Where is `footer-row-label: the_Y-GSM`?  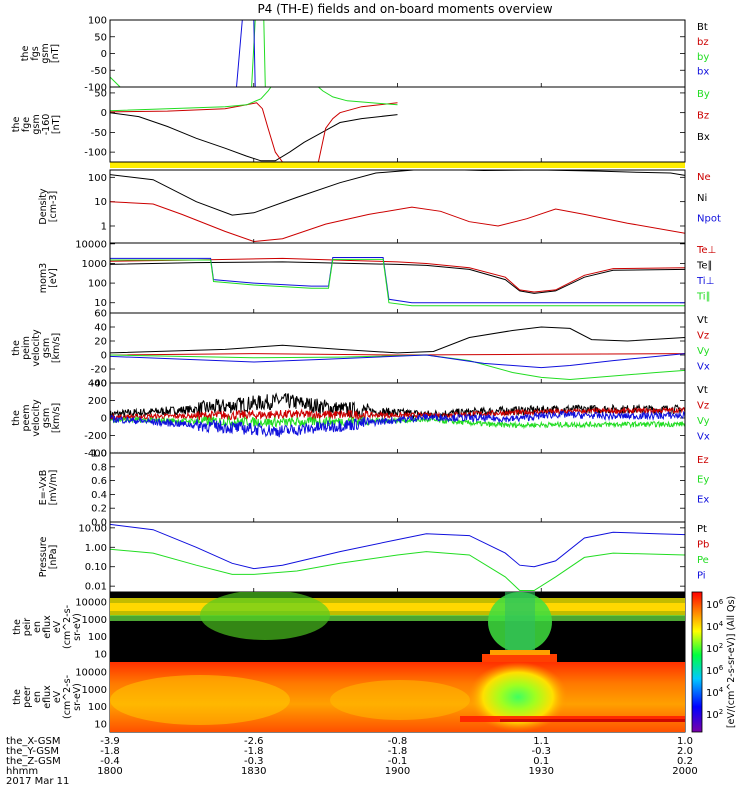
footer-row-label: the_Y-GSM is located at coordinates (32, 751).